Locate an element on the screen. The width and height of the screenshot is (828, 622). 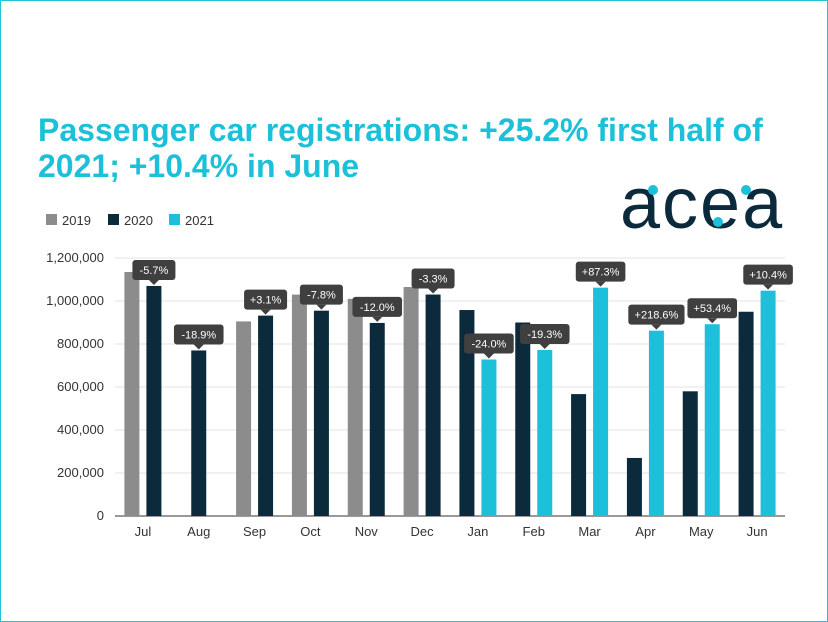
y-tick-label: 1,000,000 is located at coordinates (75, 300).